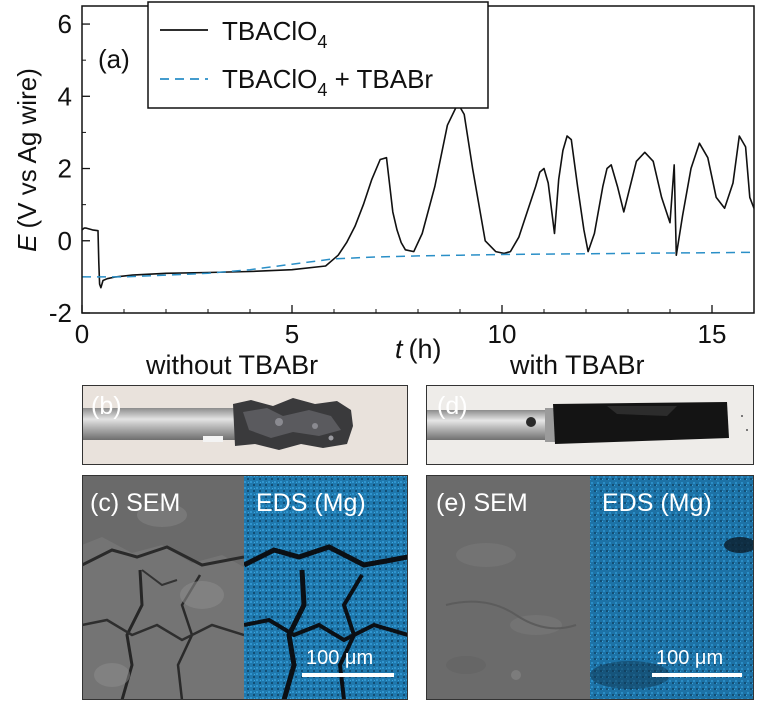 This screenshot has height=704, width=758. Describe the element at coordinates (65, 96) in the screenshot. I see `y-tick-label-4: 4` at that location.